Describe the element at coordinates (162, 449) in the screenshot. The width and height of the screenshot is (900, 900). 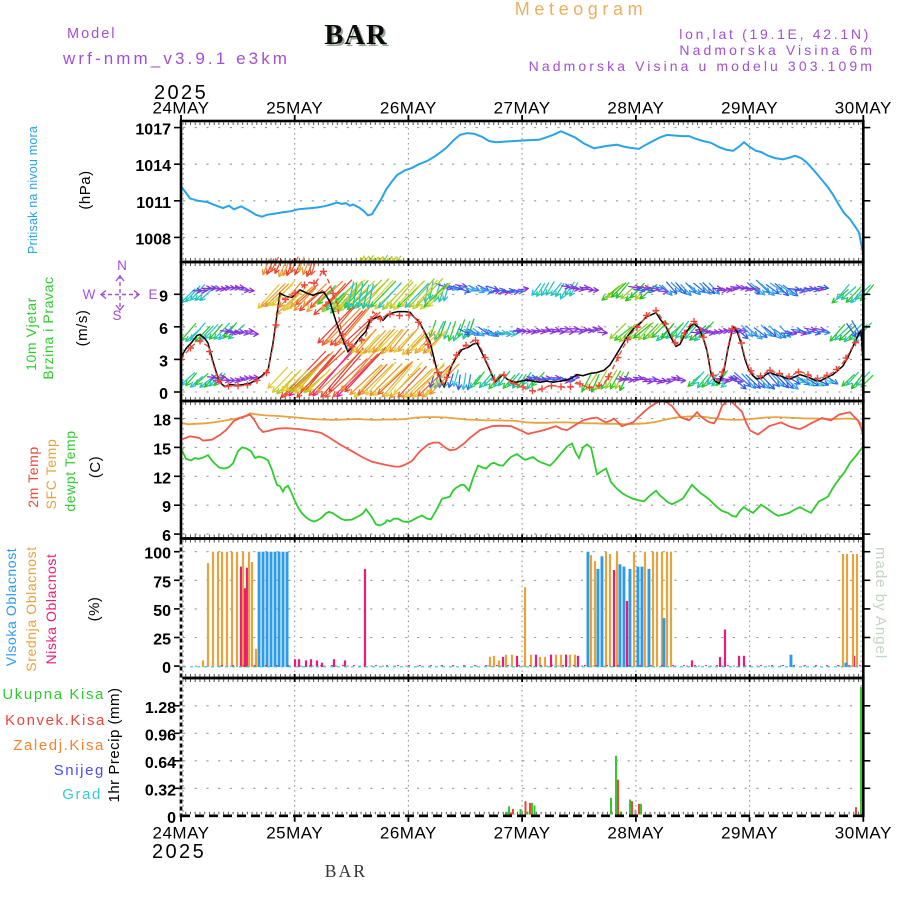
I see `svg-text: 15` at that location.